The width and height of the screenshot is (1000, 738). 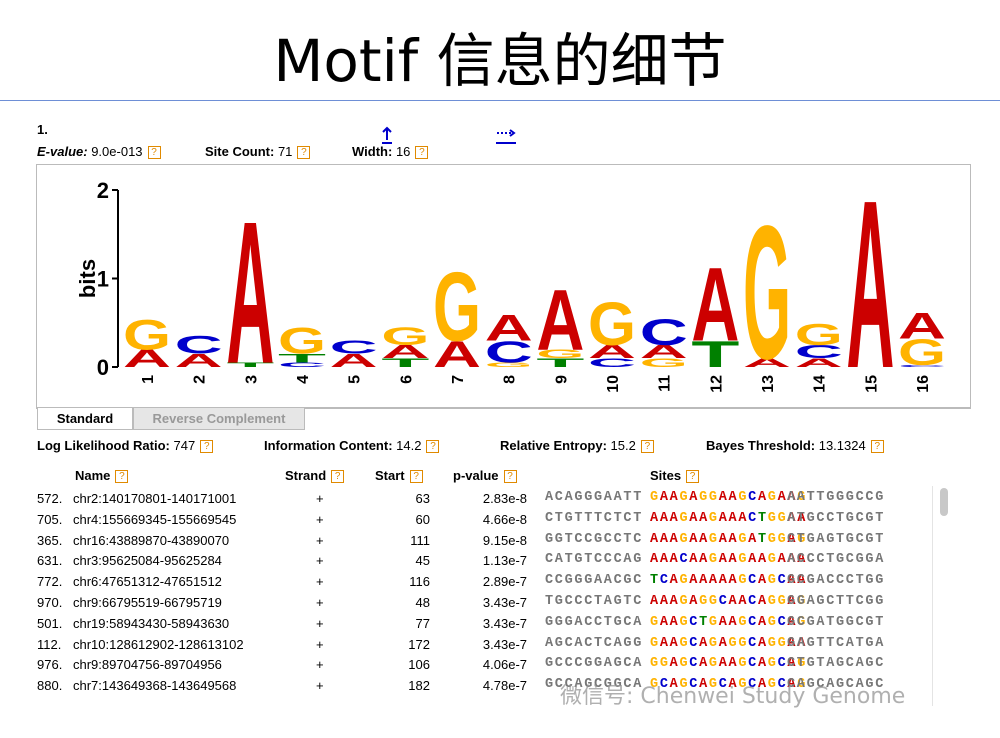 What do you see at coordinates (42, 129) in the screenshot?
I see `motif-number: 1.` at bounding box center [42, 129].